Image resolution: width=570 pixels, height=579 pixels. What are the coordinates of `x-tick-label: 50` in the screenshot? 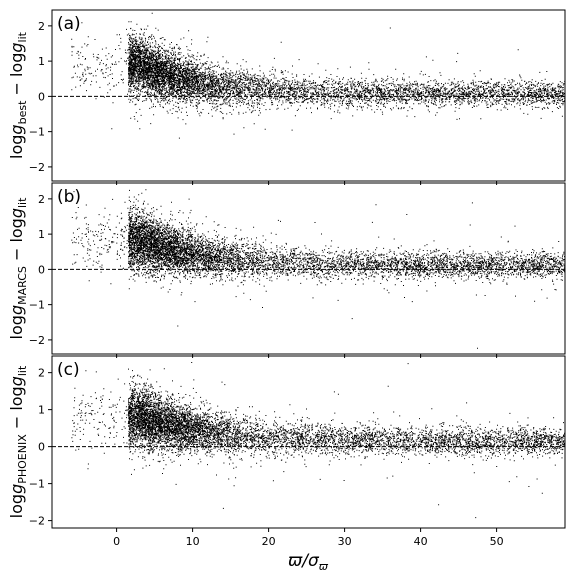 It's located at (497, 541).